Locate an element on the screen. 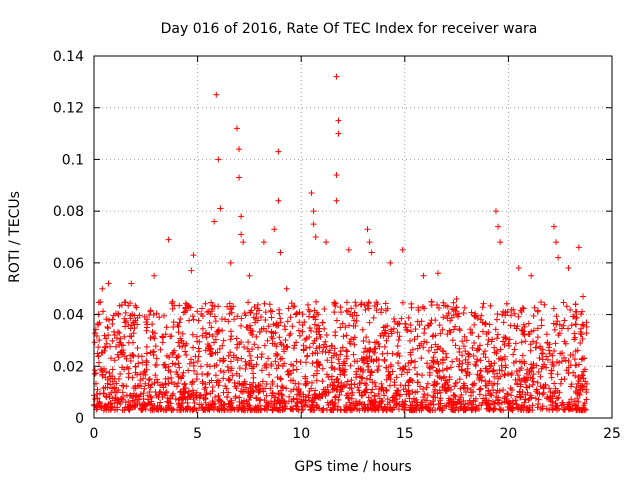  x-tick-label: 25 is located at coordinates (612, 434).